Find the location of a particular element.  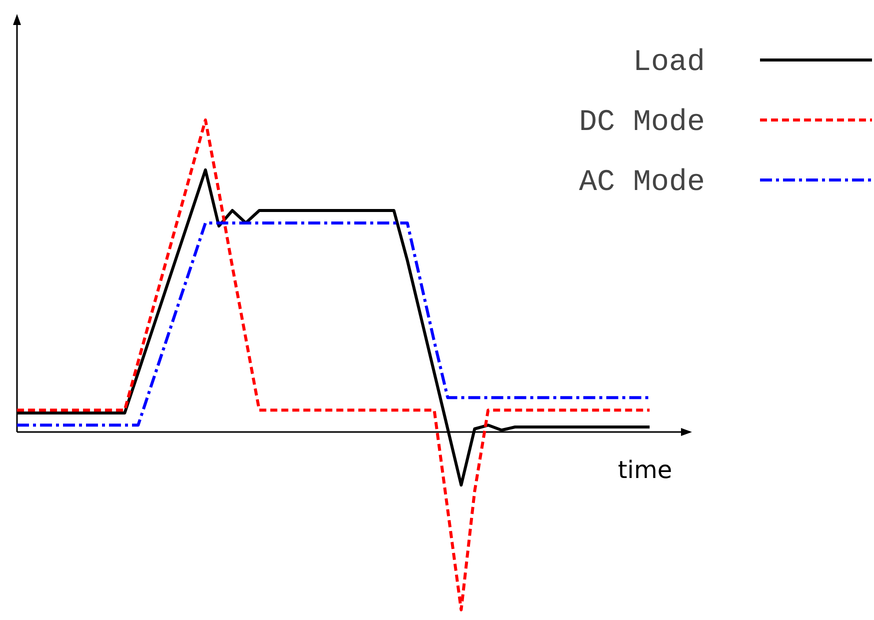

legend-label: Load is located at coordinates (668, 63).